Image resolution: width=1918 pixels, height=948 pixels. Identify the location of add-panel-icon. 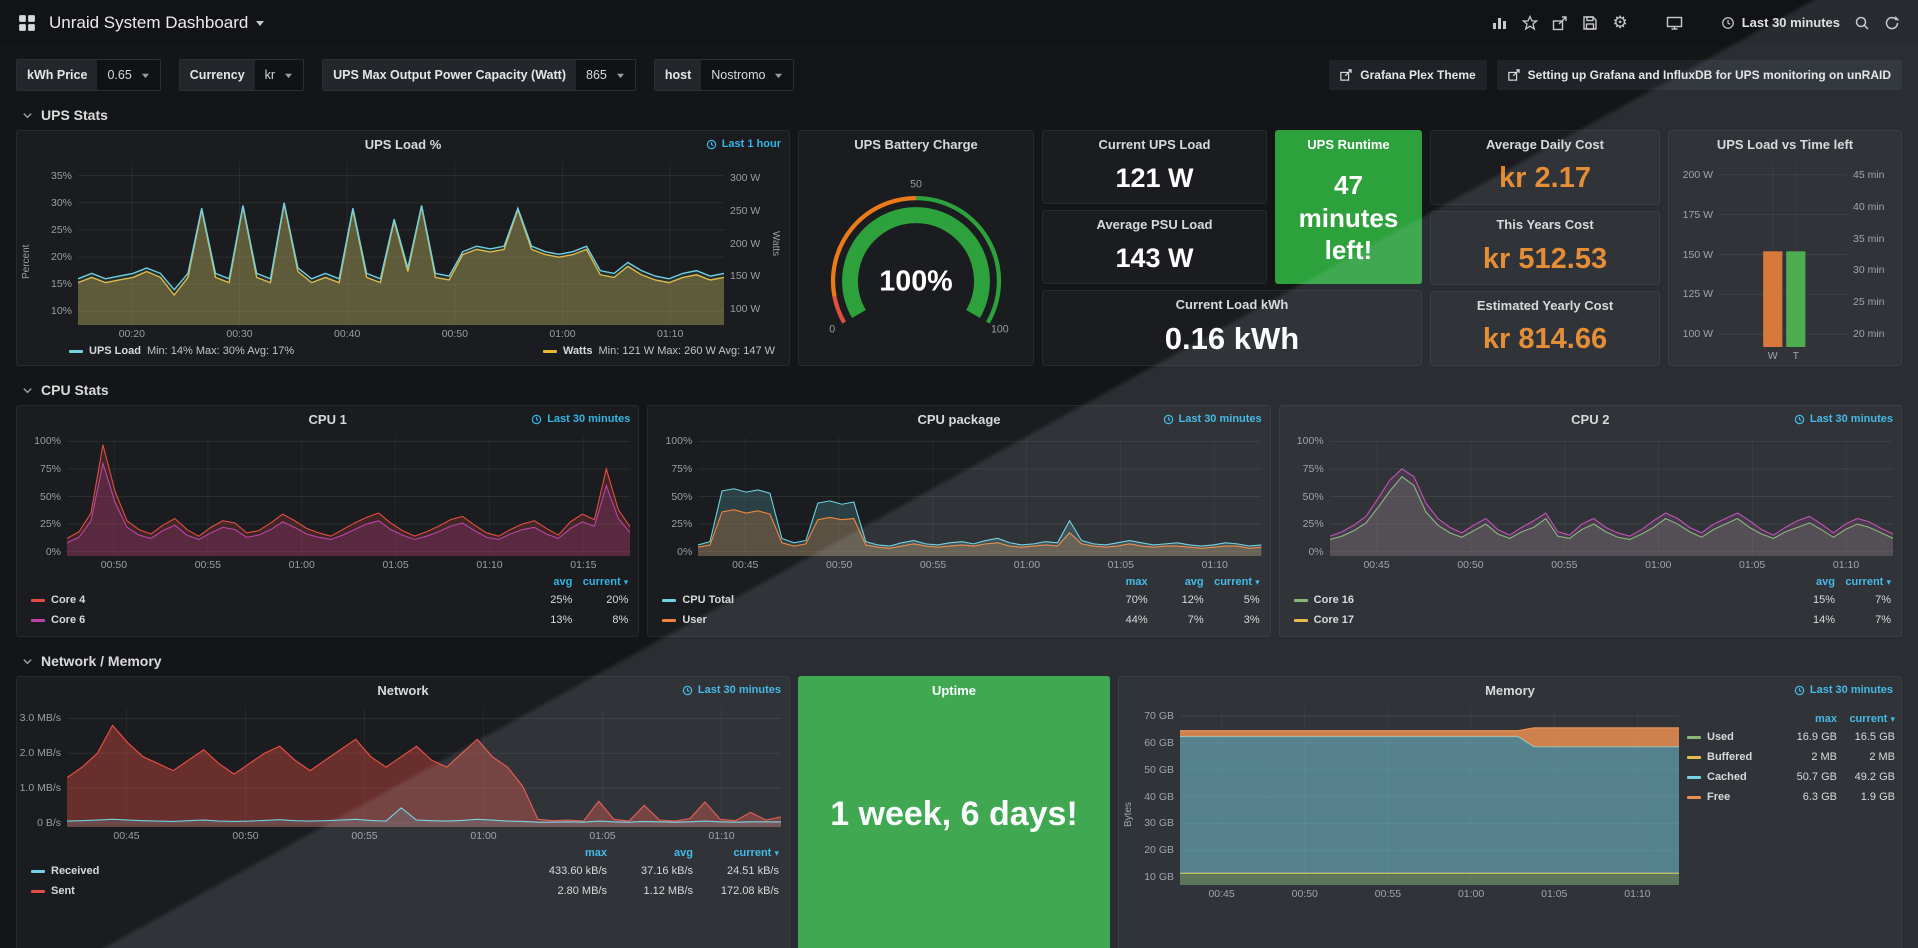
(1500, 23).